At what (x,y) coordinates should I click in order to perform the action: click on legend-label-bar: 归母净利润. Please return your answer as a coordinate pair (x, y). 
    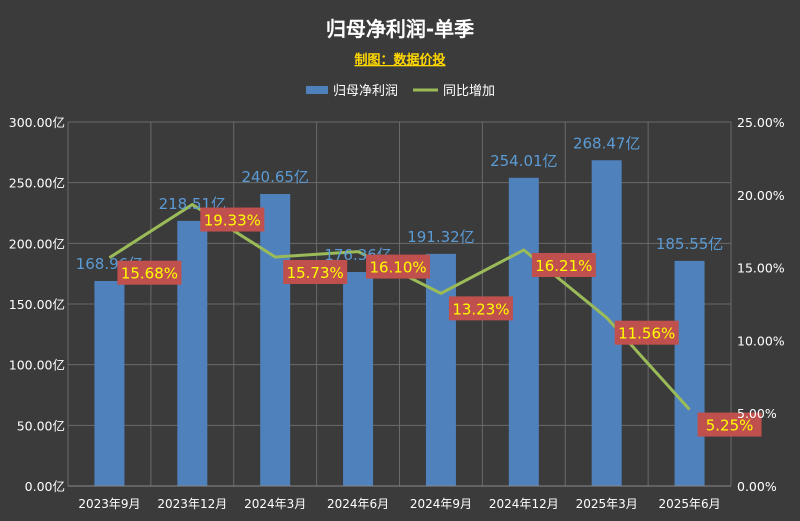
    Looking at the image, I should click on (365, 91).